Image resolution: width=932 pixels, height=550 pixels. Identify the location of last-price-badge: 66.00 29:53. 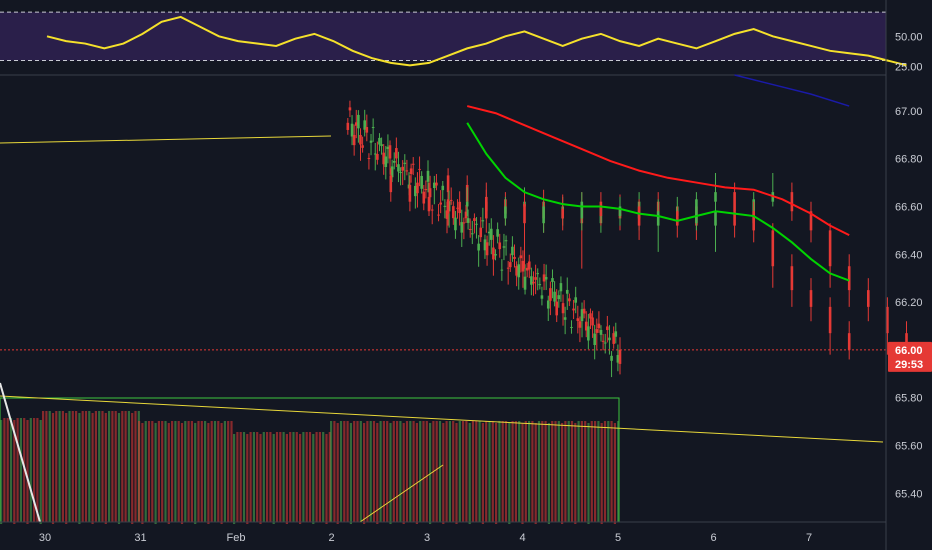
(910, 356).